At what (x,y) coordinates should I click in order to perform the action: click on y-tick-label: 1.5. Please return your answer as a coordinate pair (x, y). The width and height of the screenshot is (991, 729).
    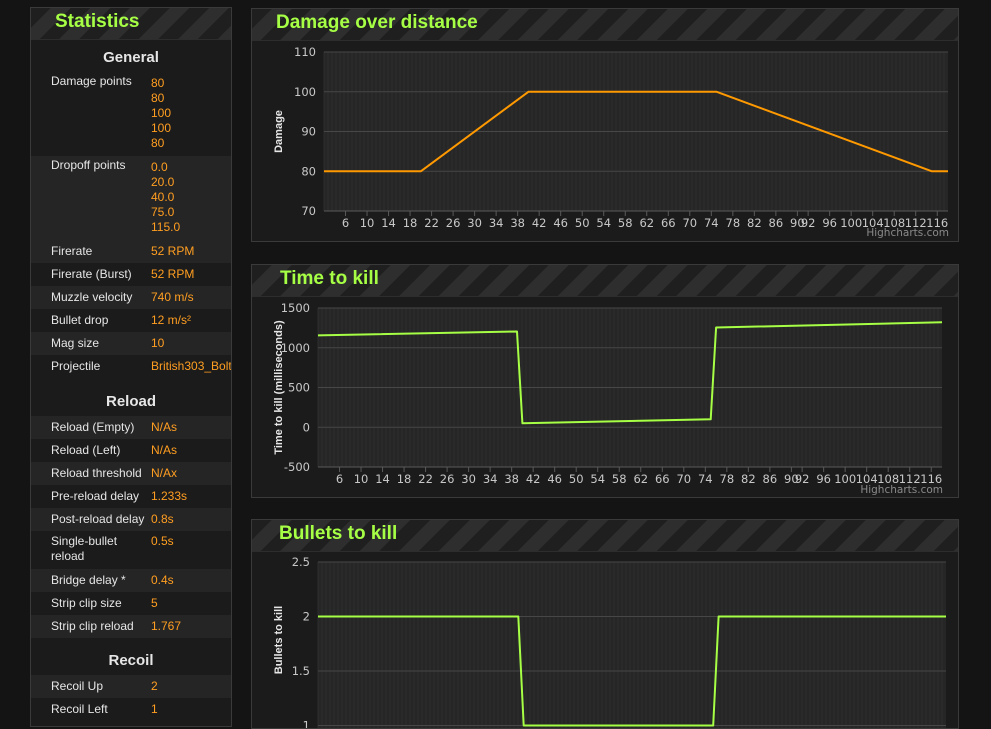
    Looking at the image, I should click on (301, 671).